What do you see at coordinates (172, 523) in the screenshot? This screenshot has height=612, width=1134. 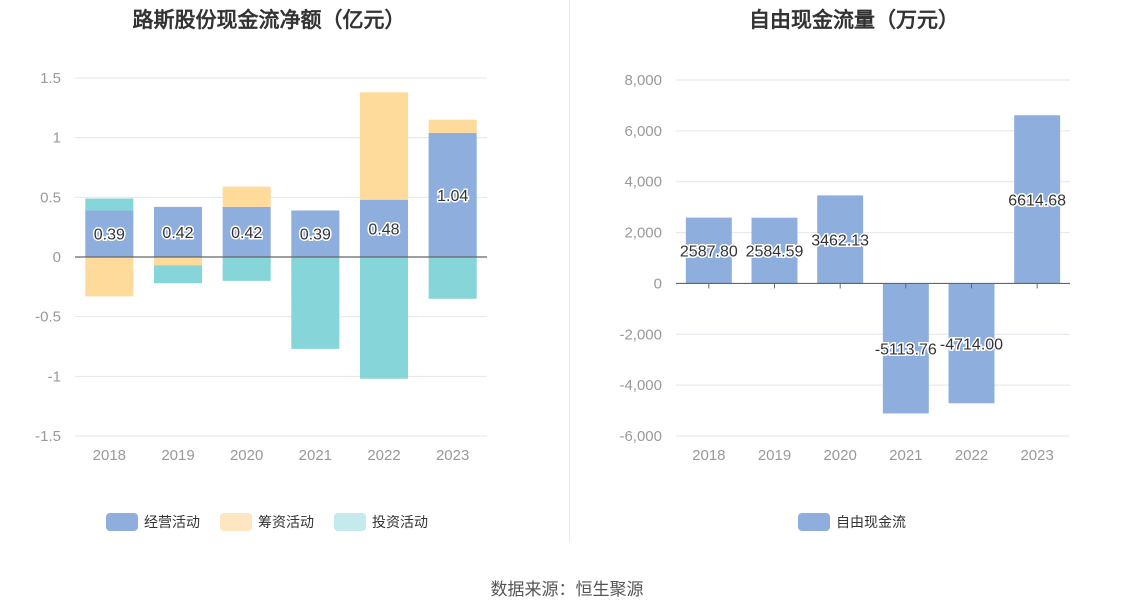 I see `legend-label-operating: 经营活动` at bounding box center [172, 523].